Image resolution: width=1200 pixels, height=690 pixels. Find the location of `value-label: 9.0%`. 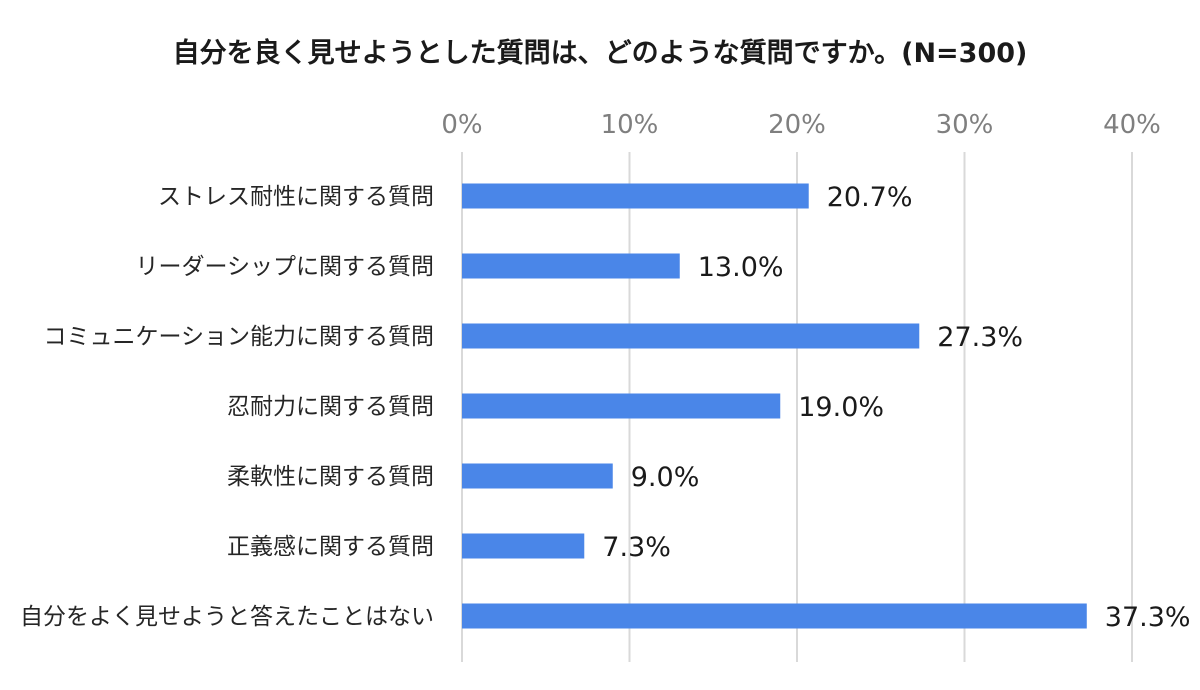

value-label: 9.0% is located at coordinates (665, 477).